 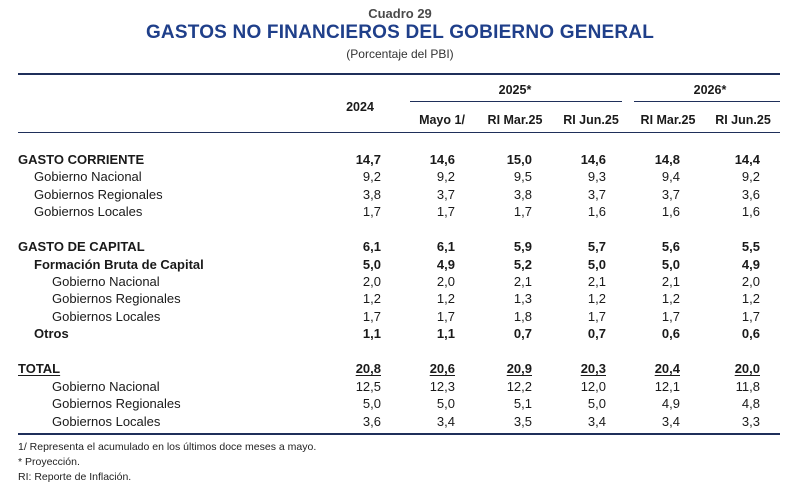 I want to click on table-cell: 3,6, so click(x=750, y=194).